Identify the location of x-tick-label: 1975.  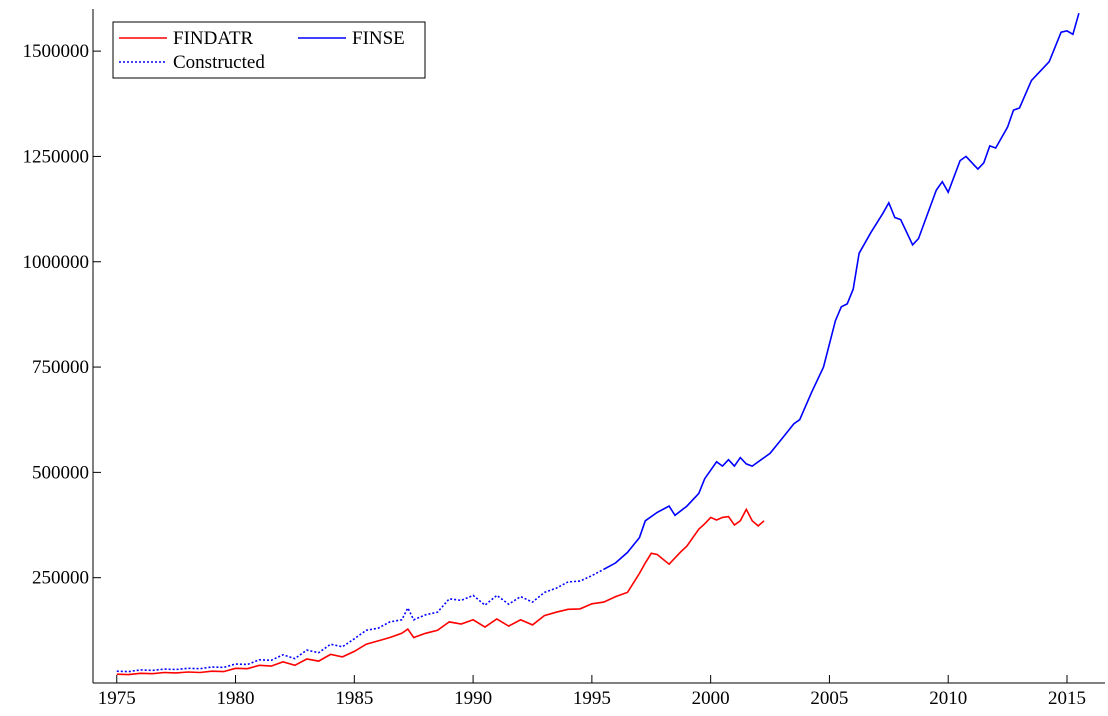
(117, 698).